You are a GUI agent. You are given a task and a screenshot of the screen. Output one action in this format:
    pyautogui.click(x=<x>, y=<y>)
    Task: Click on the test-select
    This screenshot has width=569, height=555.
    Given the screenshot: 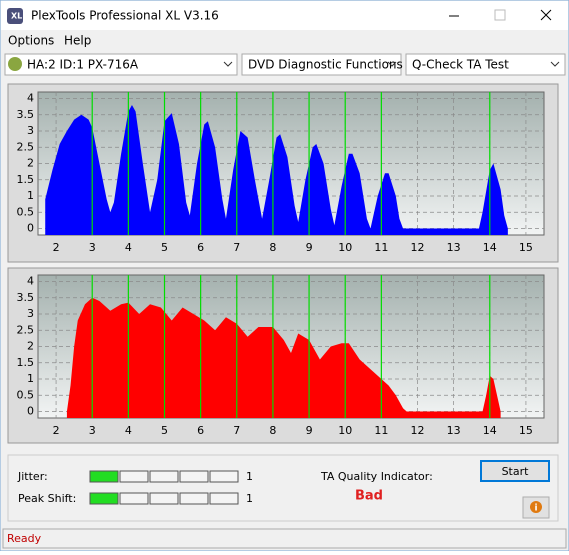 What is the action you would take?
    pyautogui.click(x=485, y=64)
    